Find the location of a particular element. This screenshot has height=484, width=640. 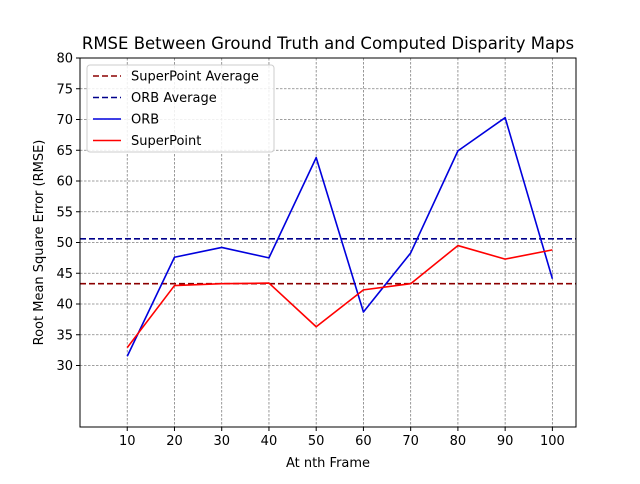

y-tick-label: 55 is located at coordinates (64, 212).